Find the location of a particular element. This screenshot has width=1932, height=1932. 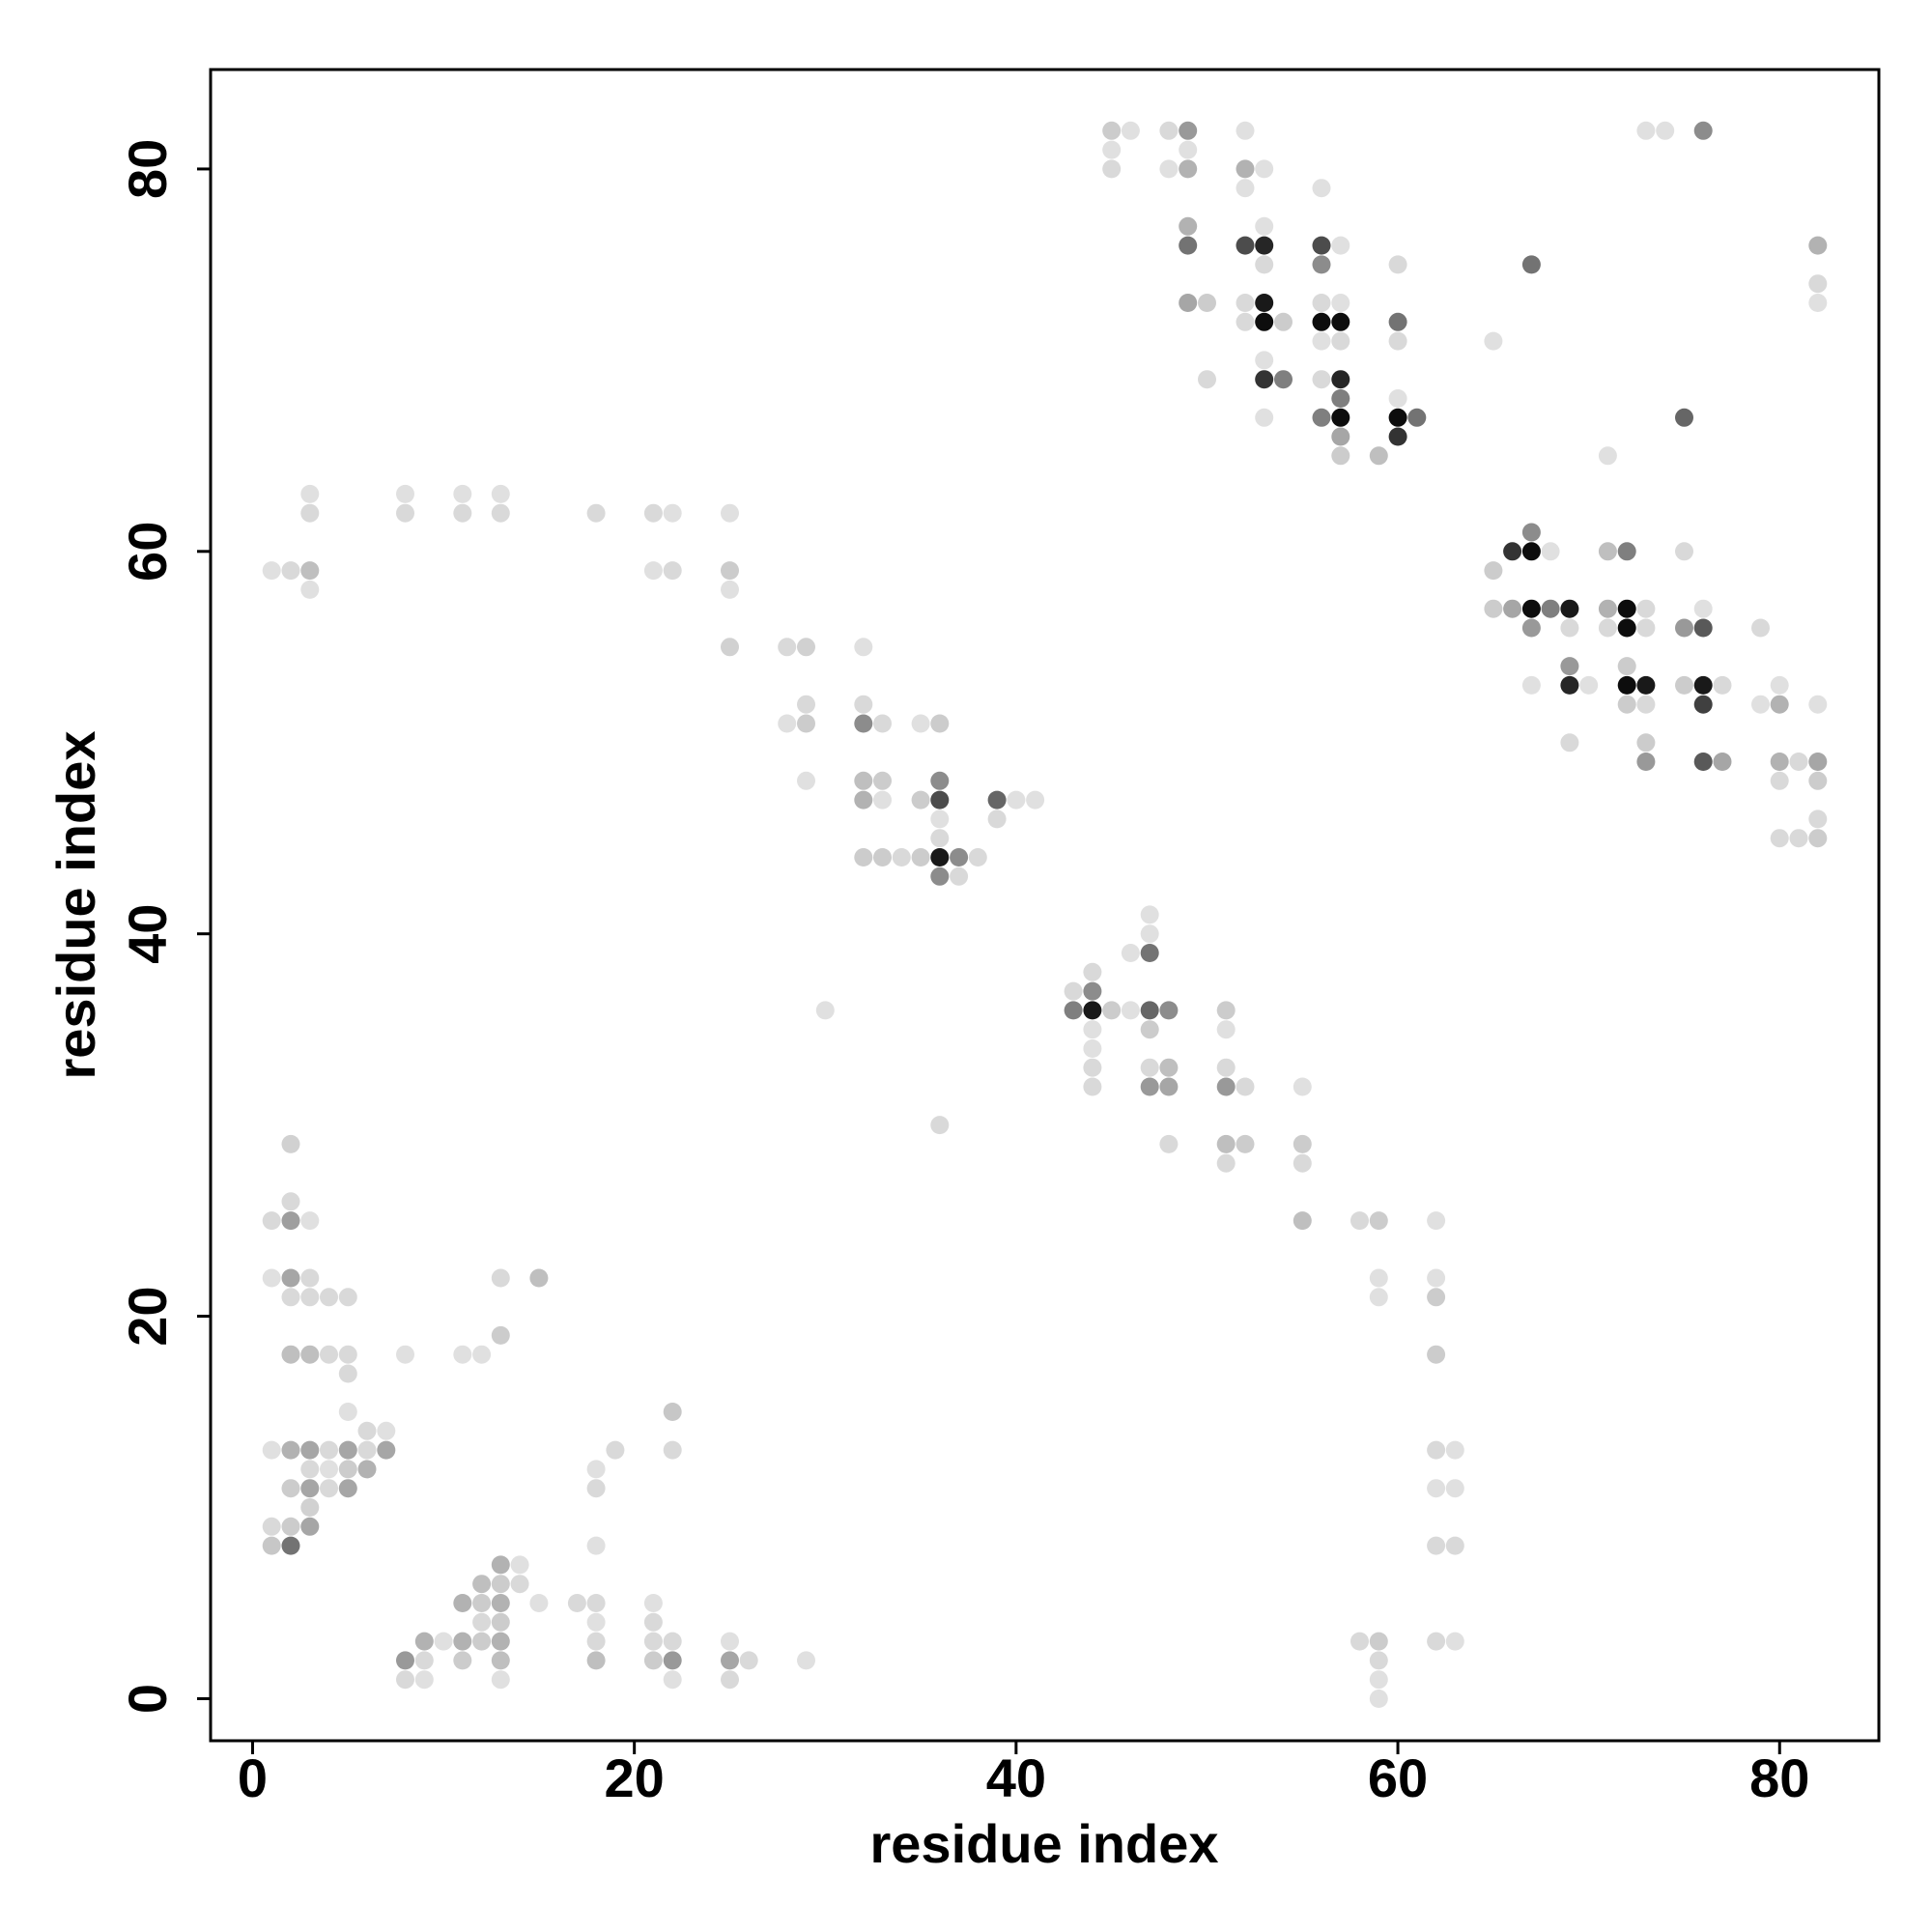

x-tick-label: 40 is located at coordinates (1016, 1777).